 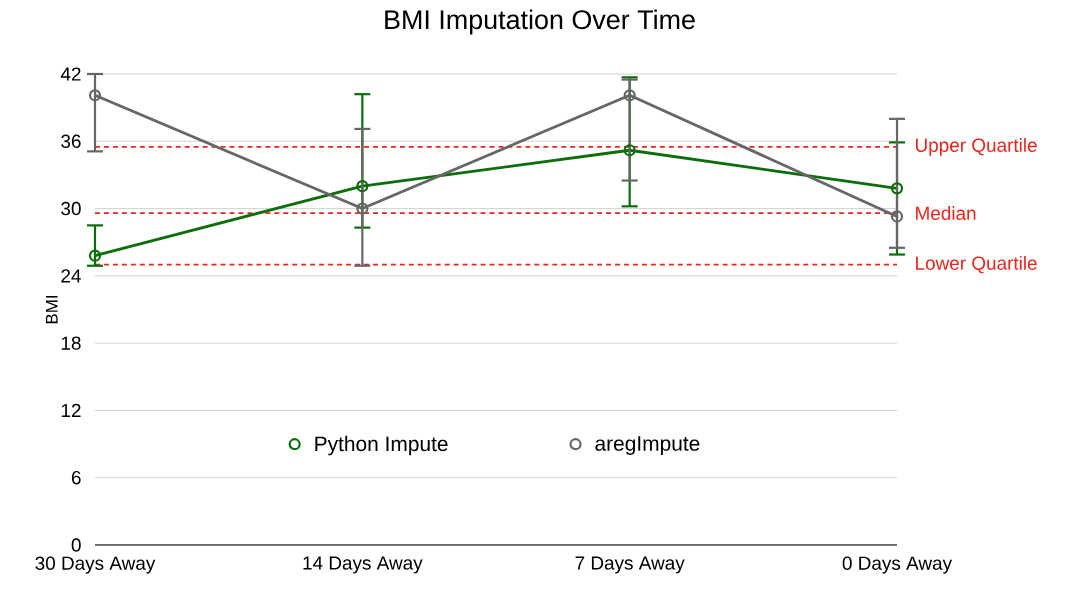 I want to click on x-tick-label: 14 Days Away, so click(x=363, y=565).